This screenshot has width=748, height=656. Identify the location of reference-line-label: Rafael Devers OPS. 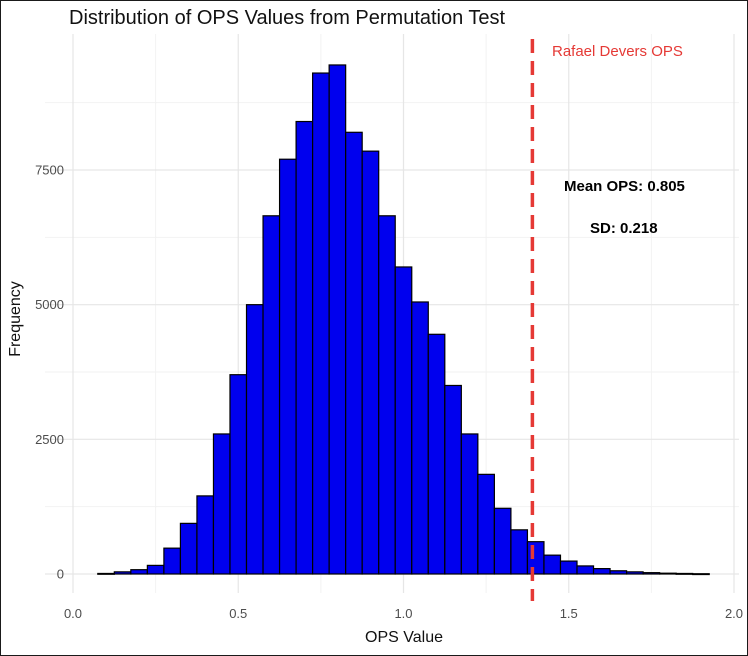
(617, 51).